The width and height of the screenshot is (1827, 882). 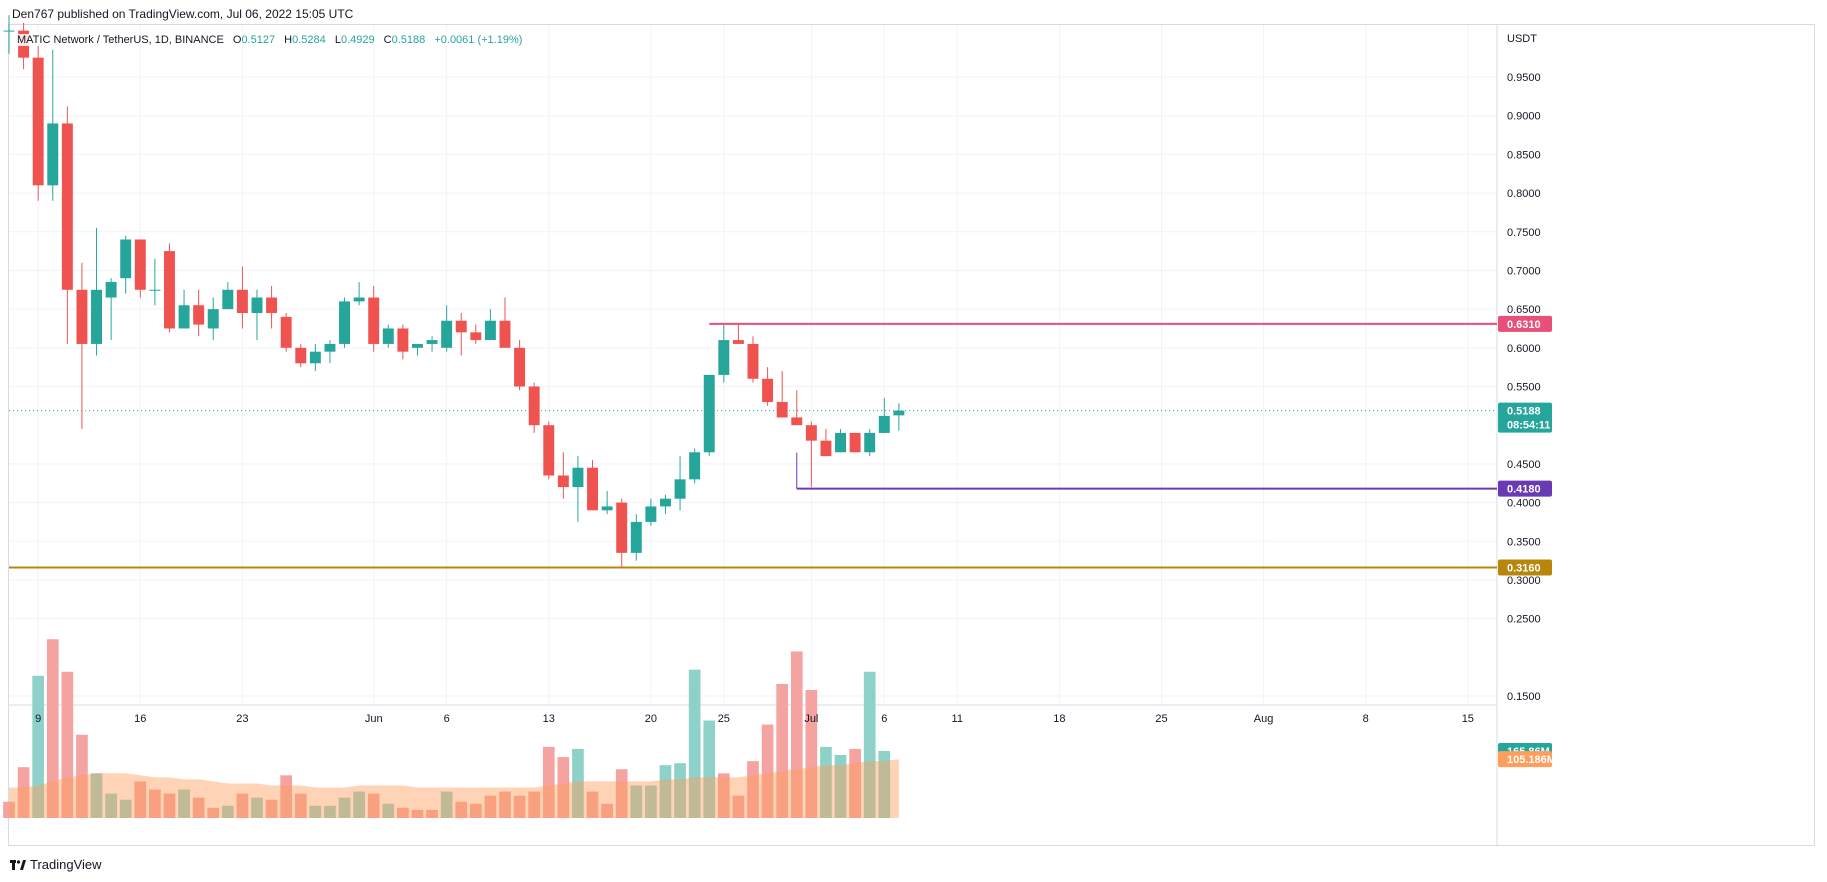 What do you see at coordinates (724, 719) in the screenshot?
I see `time-tick-label: 25` at bounding box center [724, 719].